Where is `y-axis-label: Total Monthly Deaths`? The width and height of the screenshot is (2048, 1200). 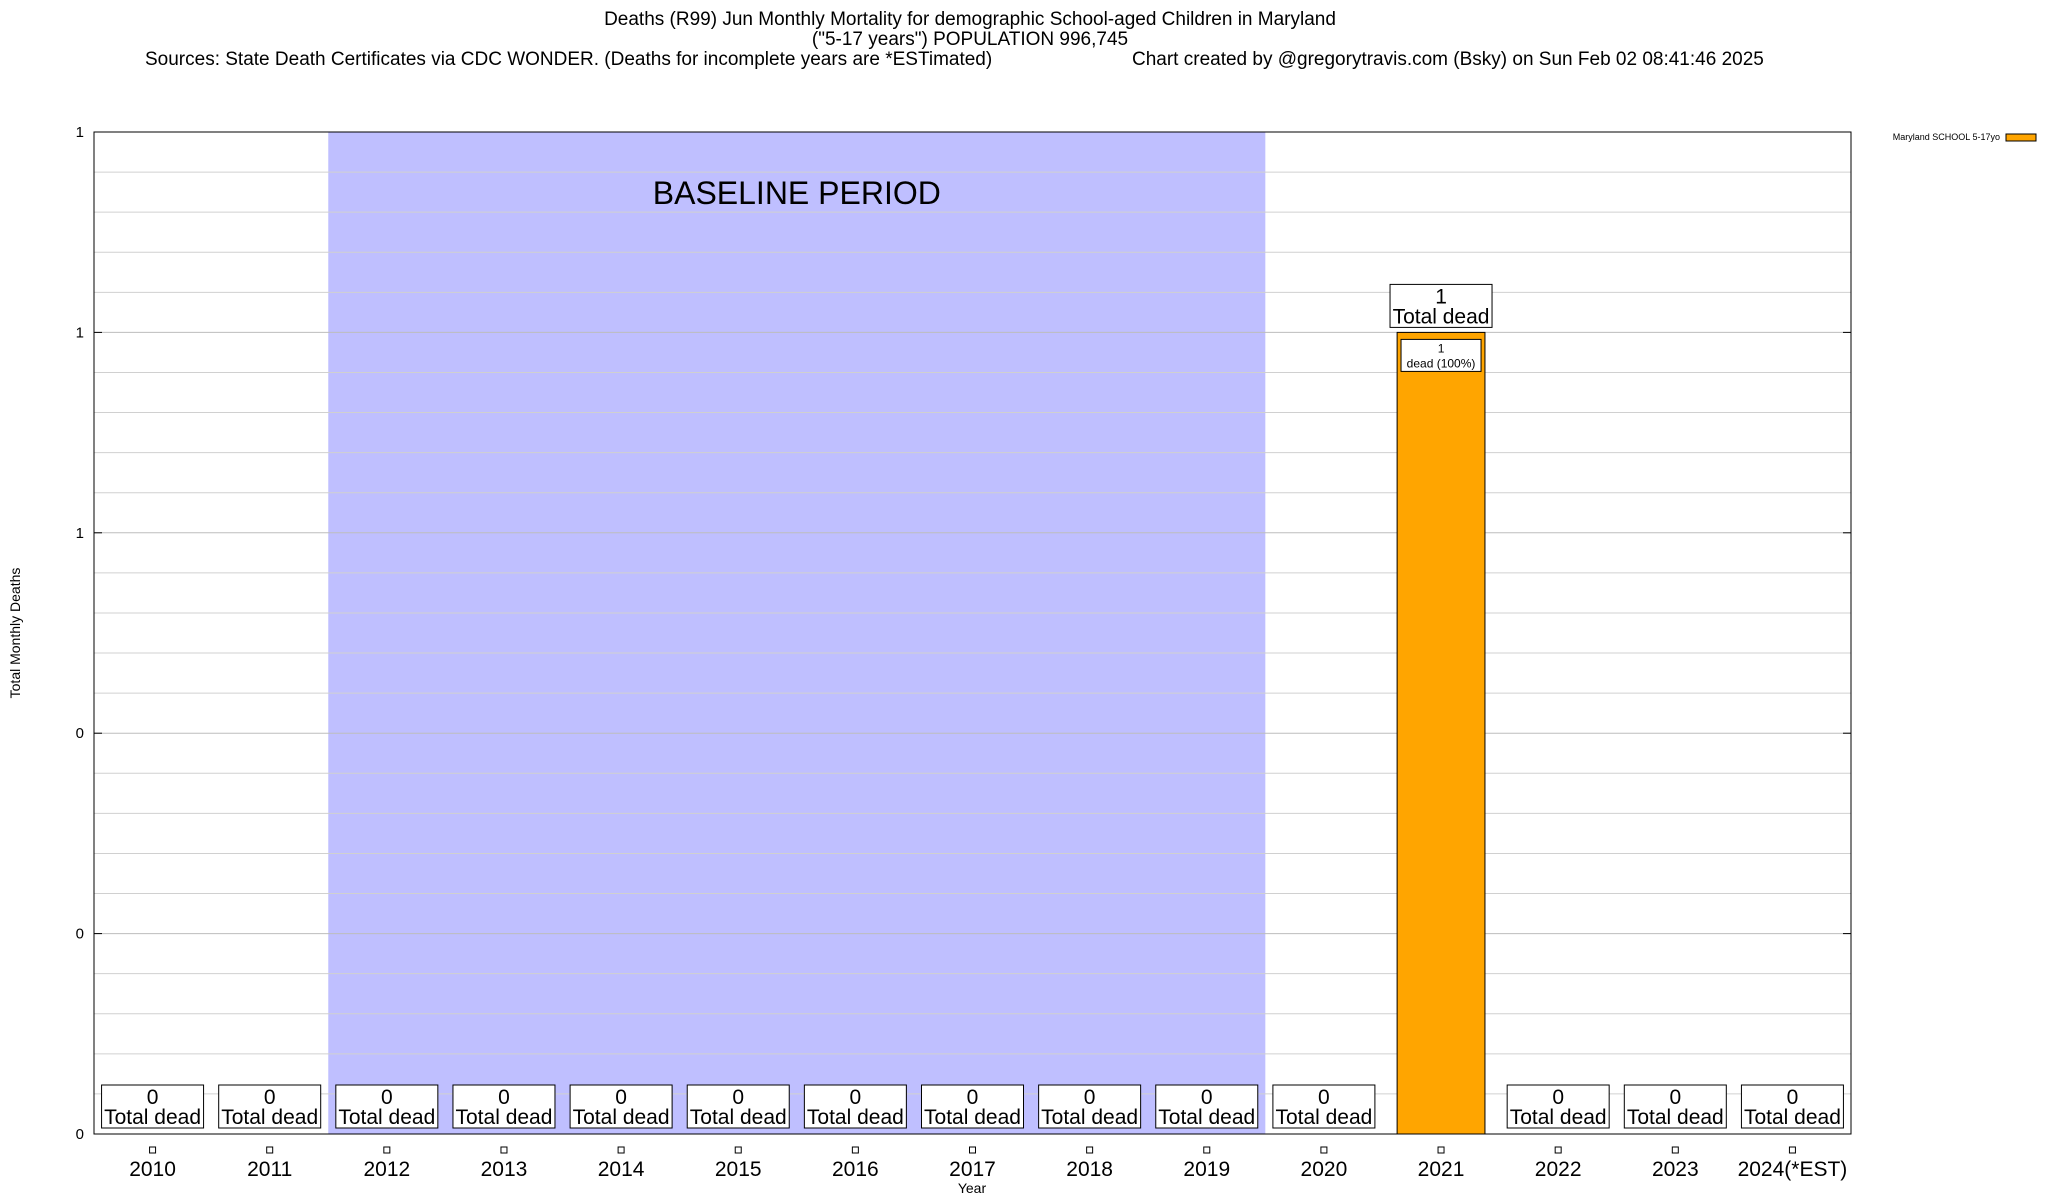
y-axis-label: Total Monthly Deaths is located at coordinates (15, 633).